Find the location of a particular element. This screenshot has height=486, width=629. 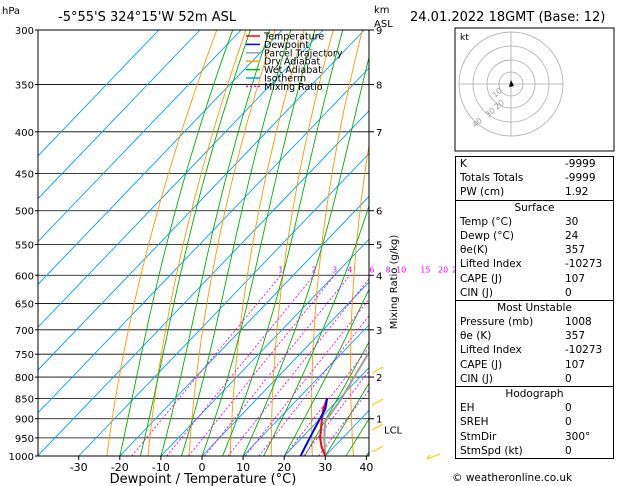

surface-row: Temp (°C) 30 is located at coordinates (534, 222).